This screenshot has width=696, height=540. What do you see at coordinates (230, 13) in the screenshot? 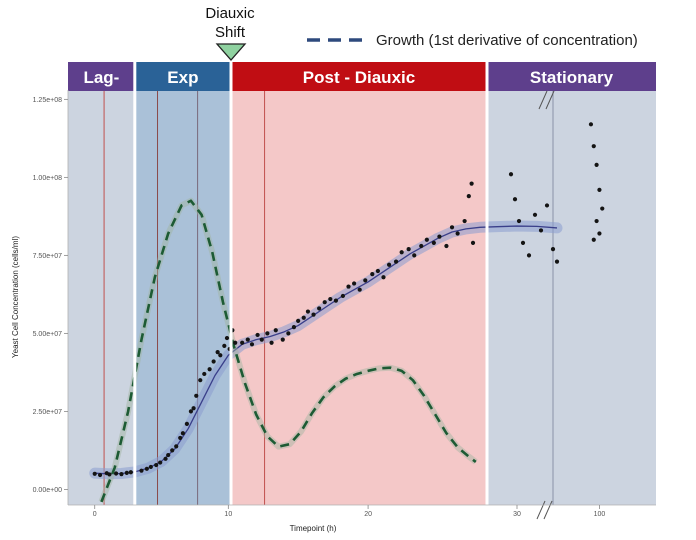
I see `diauxic-shift-label-line1: Diauxic` at bounding box center [230, 13].